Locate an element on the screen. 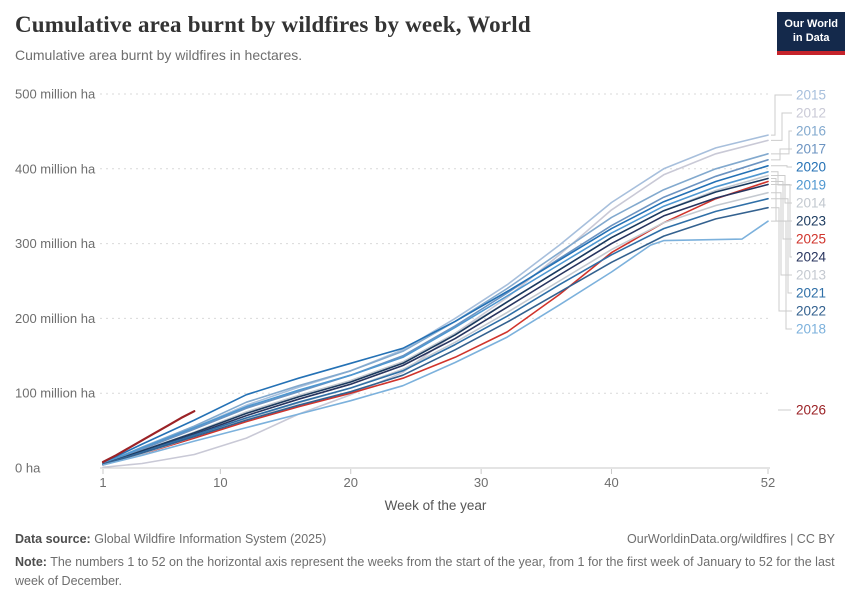  x-tick-label: 30 is located at coordinates (481, 482).